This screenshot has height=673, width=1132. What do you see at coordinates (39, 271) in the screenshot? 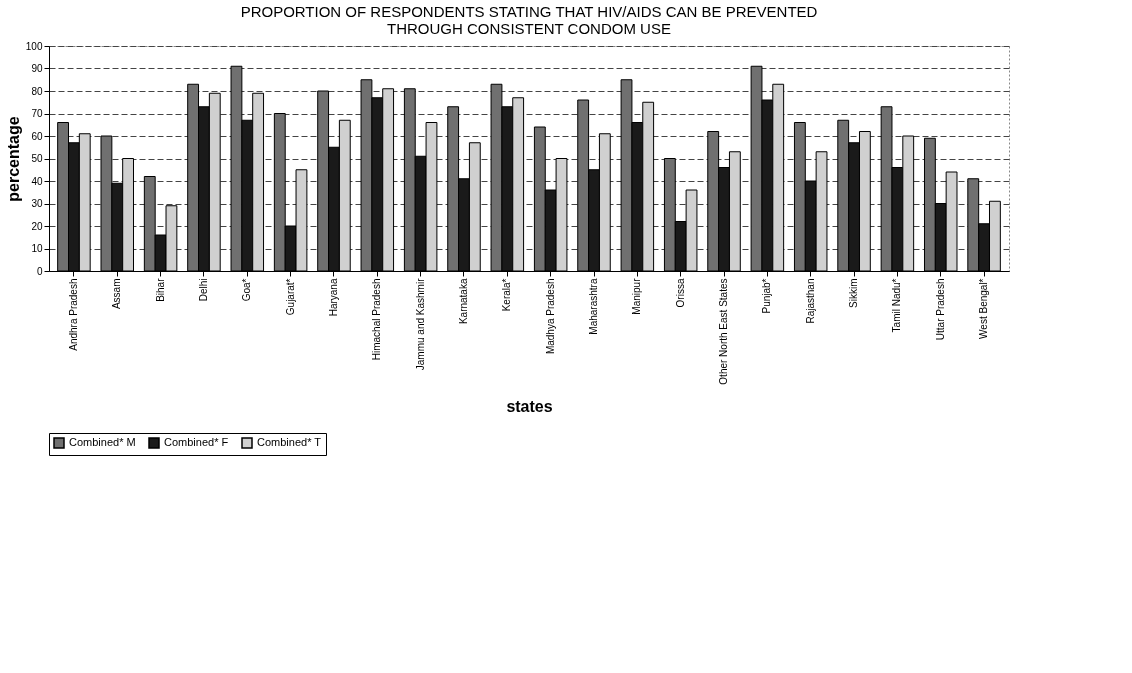
I see `y-tick-label: 0` at bounding box center [39, 271].